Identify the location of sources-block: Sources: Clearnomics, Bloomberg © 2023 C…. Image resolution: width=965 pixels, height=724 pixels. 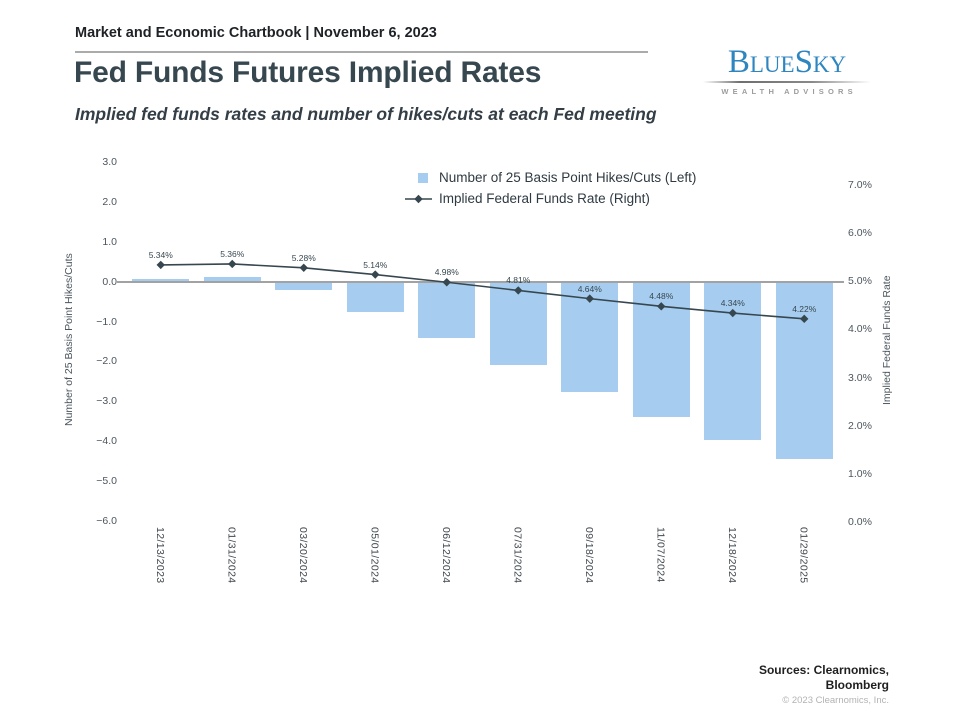
(824, 684).